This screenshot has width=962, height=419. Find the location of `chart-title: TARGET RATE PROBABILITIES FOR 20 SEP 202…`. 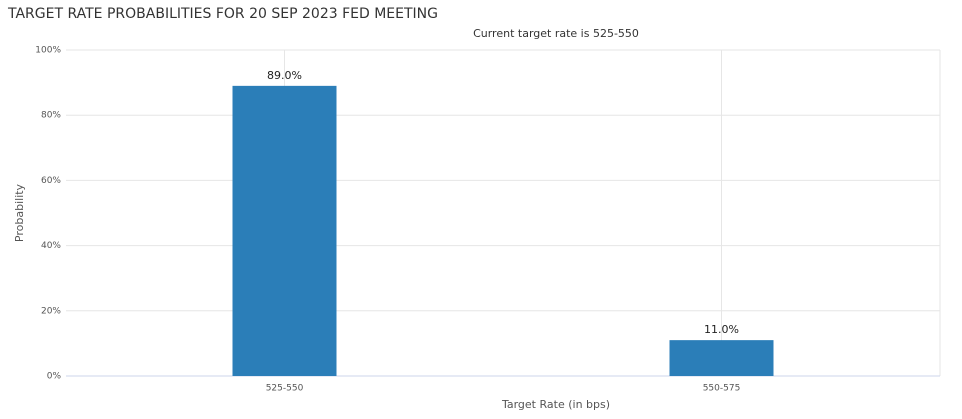

chart-title: TARGET RATE PROBABILITIES FOR 20 SEP 202… is located at coordinates (222, 14).